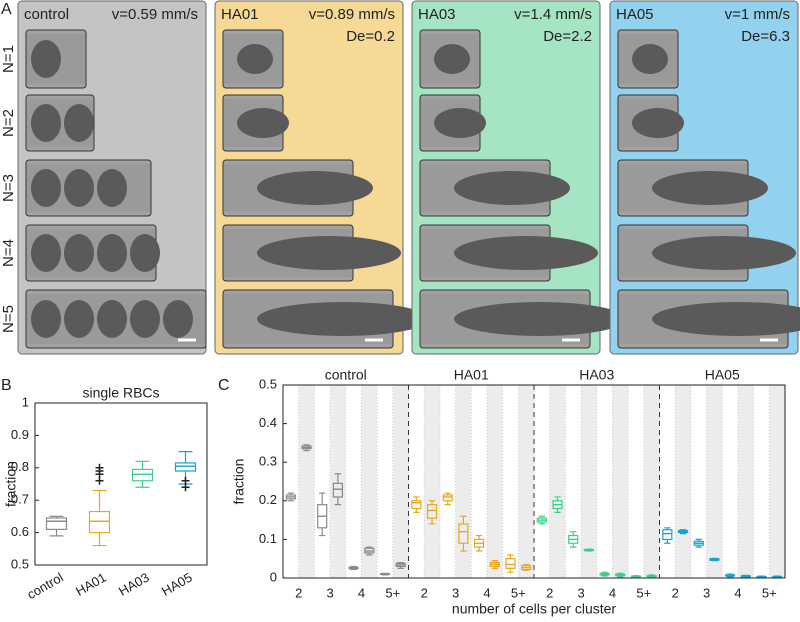 This screenshot has height=622, width=800. Describe the element at coordinates (424, 592) in the screenshot. I see `x-tick-label: 2` at that location.